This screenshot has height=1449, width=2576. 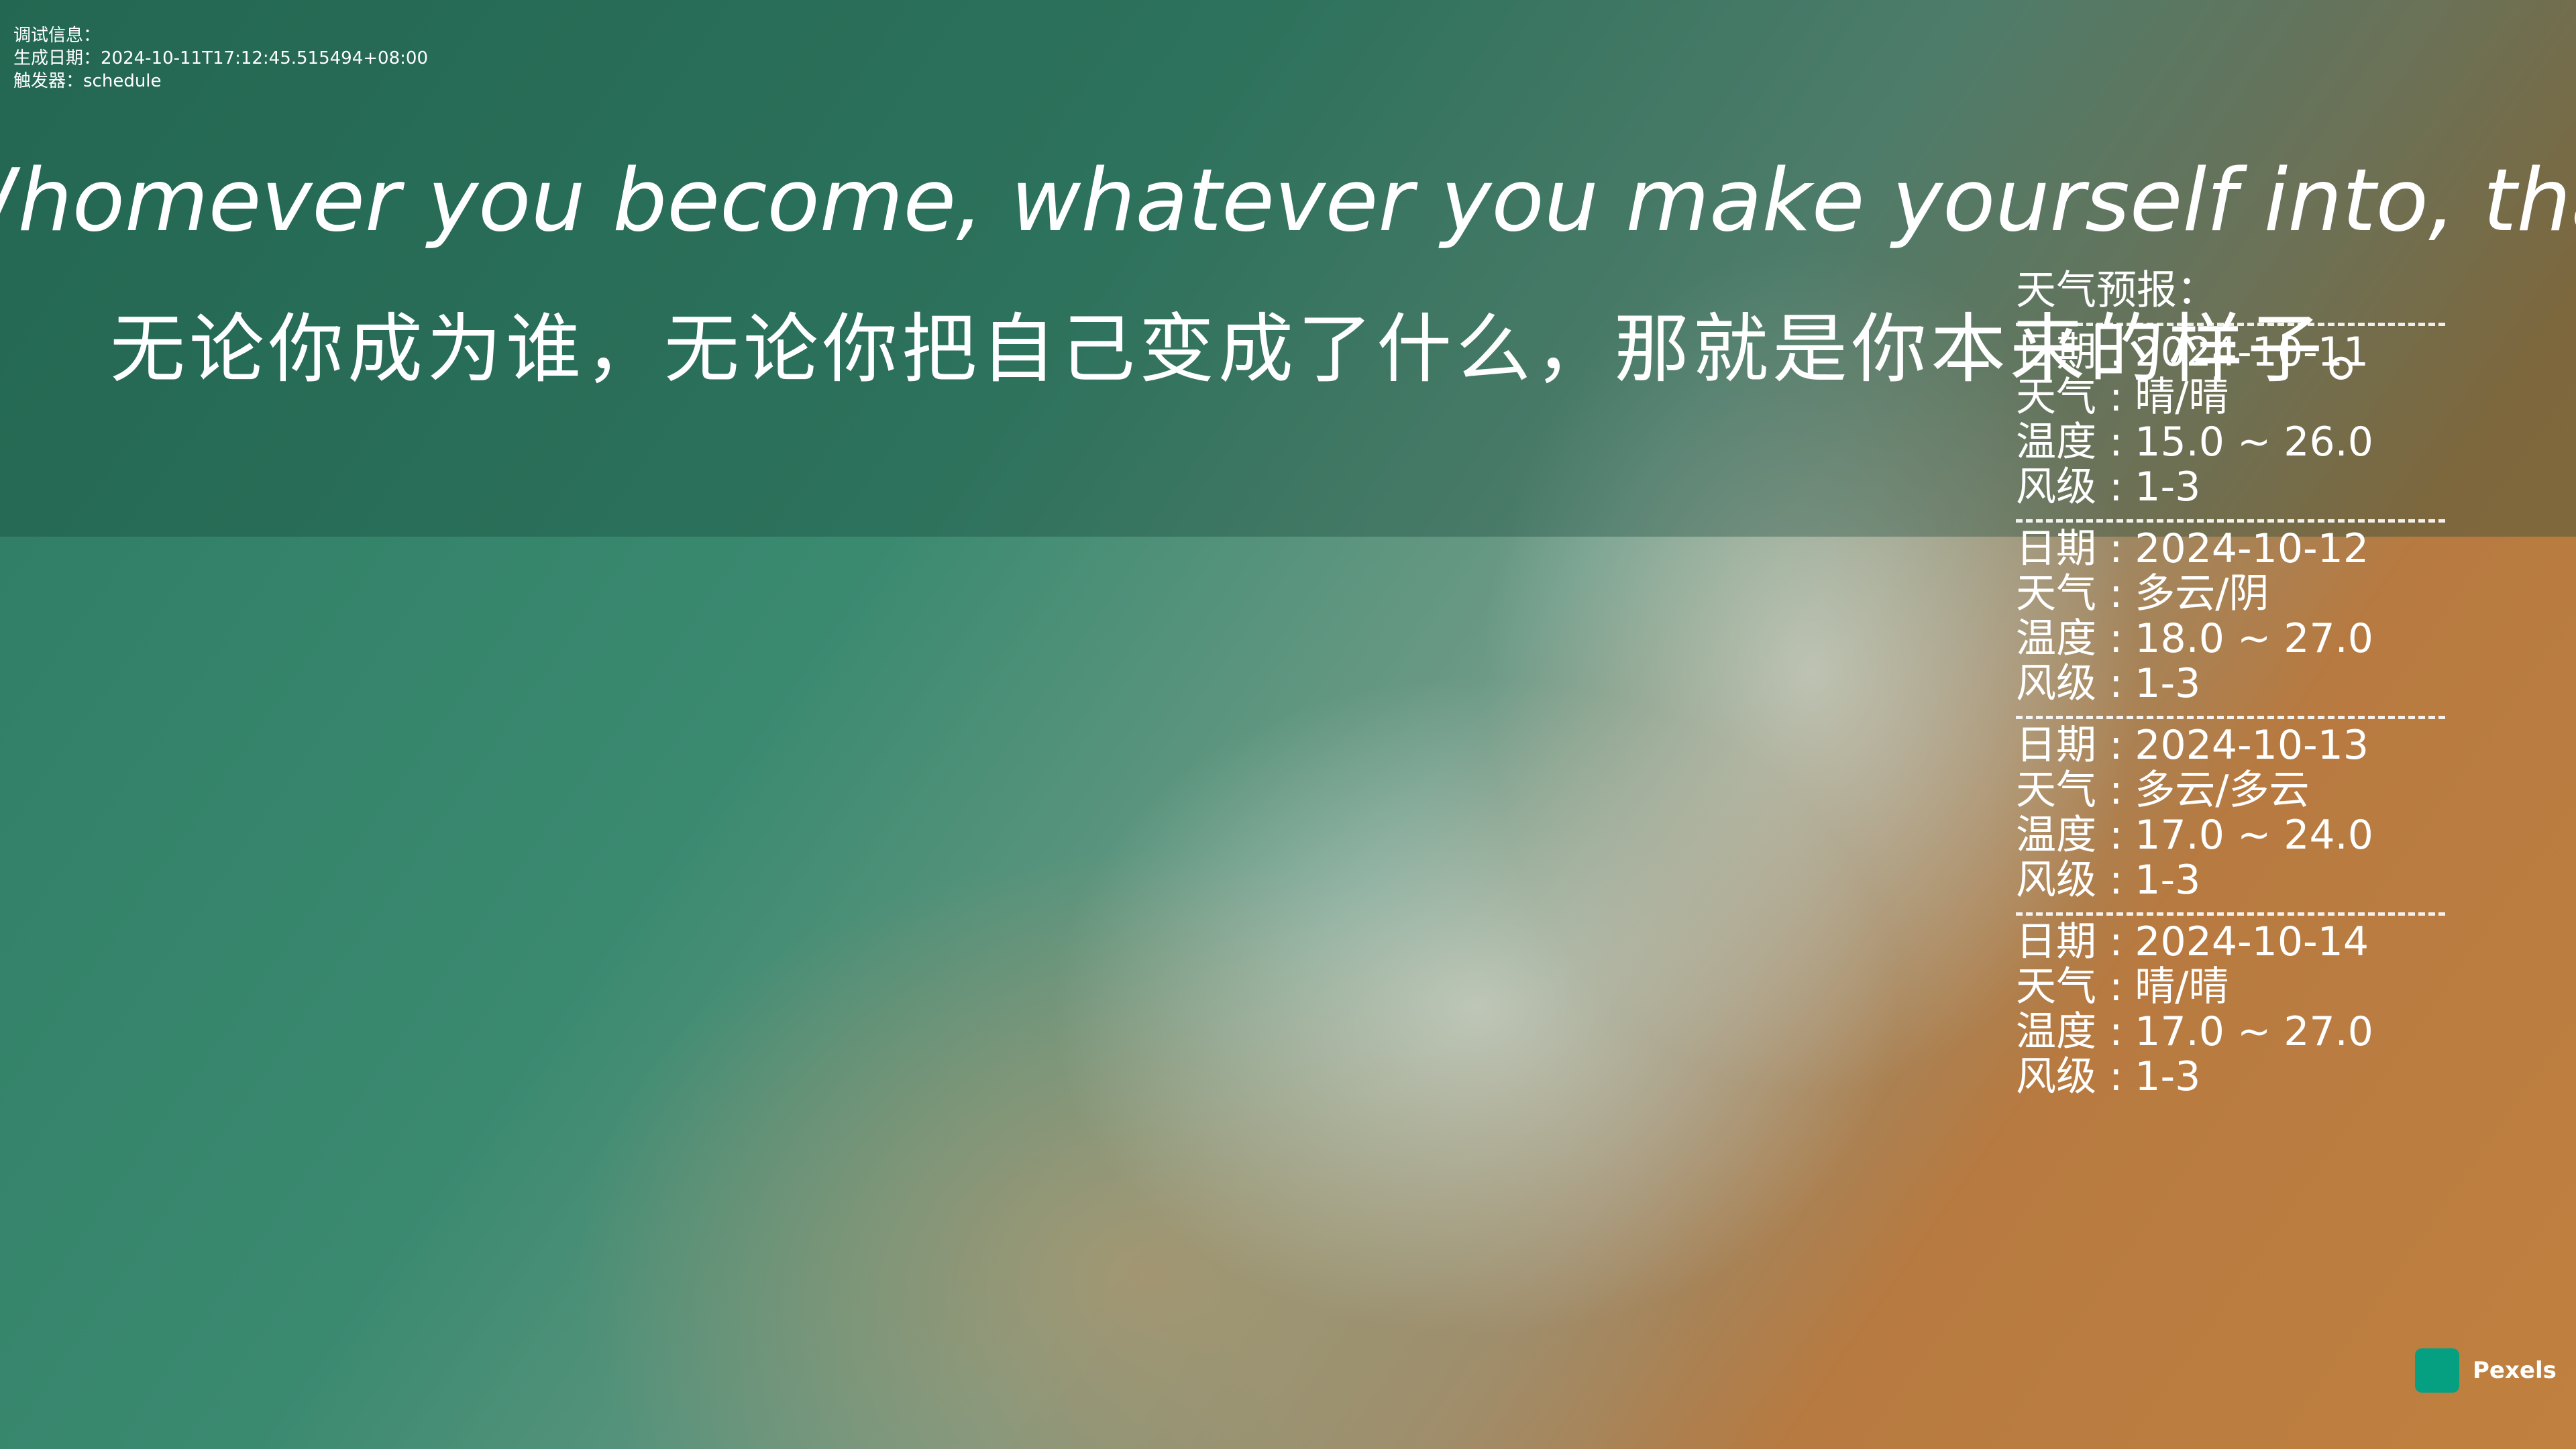 I want to click on weather-row: 温度 : 17.0 ~ 27.0, so click(x=2230, y=1032).